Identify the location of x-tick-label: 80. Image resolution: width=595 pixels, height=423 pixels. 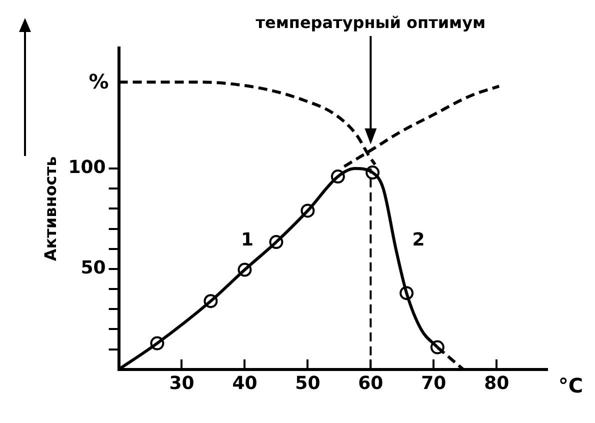
(497, 383).